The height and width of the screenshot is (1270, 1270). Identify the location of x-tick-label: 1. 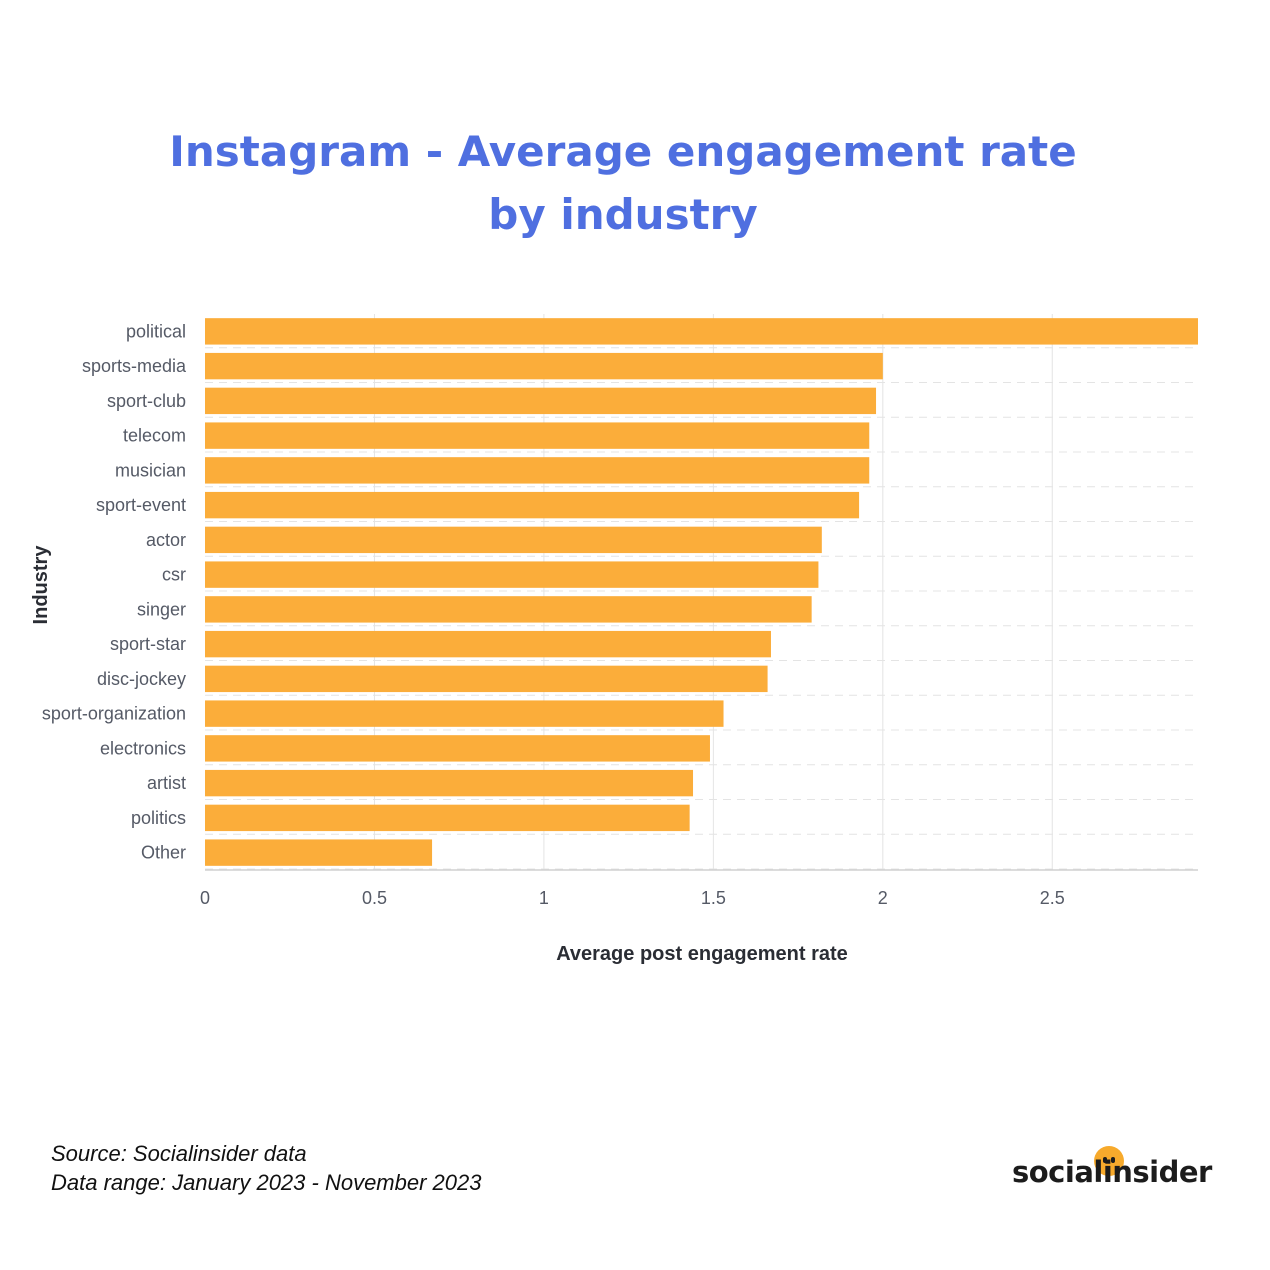
(544, 898).